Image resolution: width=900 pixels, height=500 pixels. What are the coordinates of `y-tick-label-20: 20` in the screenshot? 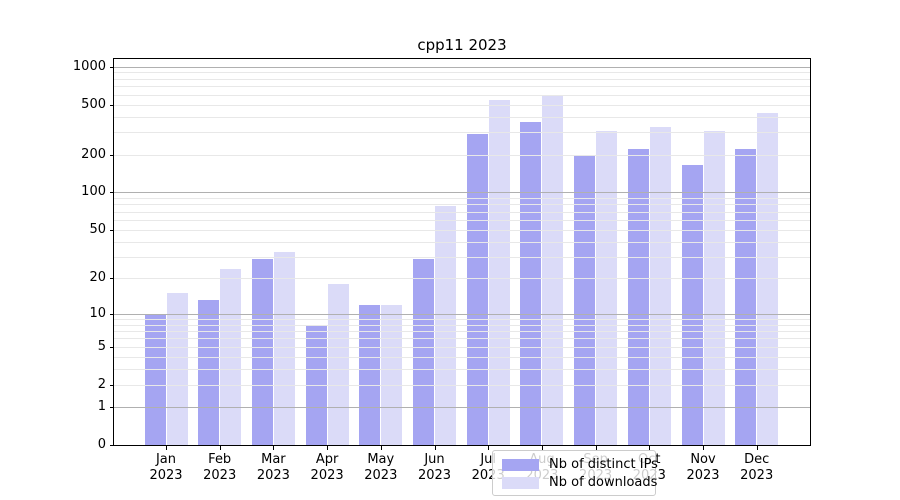 It's located at (97, 278).